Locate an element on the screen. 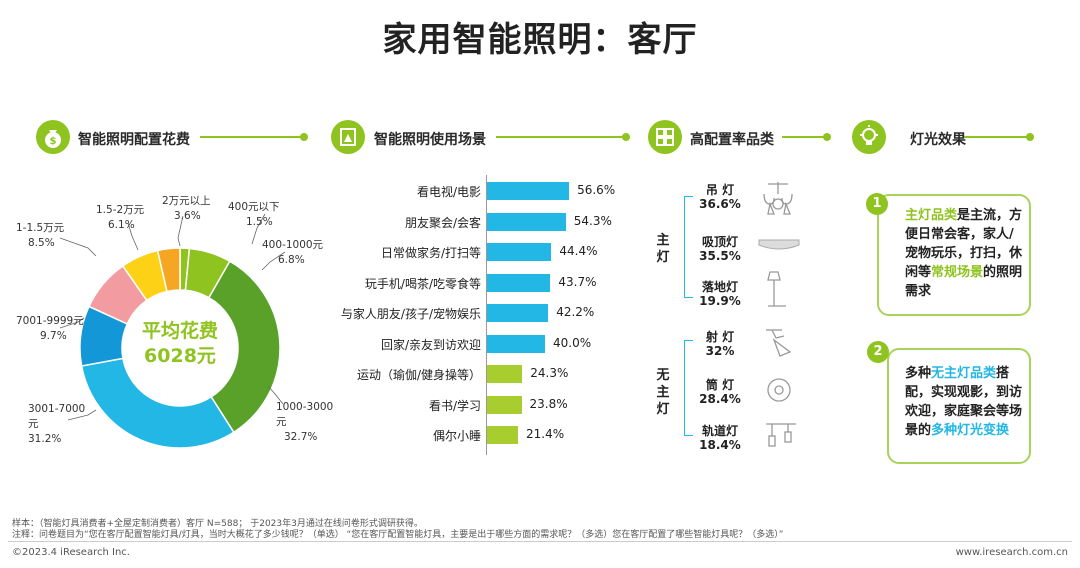 Image resolution: width=1080 pixels, height=568 pixels. donut-label-1-1.5w: 1-1.5万元 8.5% is located at coordinates (40, 236).